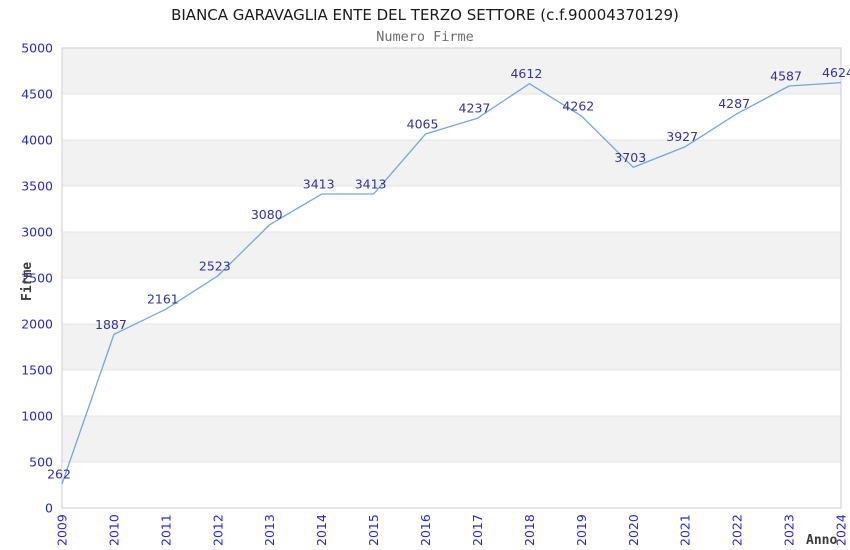 The image size is (850, 550). I want to click on data-point-label: 4287, so click(734, 103).